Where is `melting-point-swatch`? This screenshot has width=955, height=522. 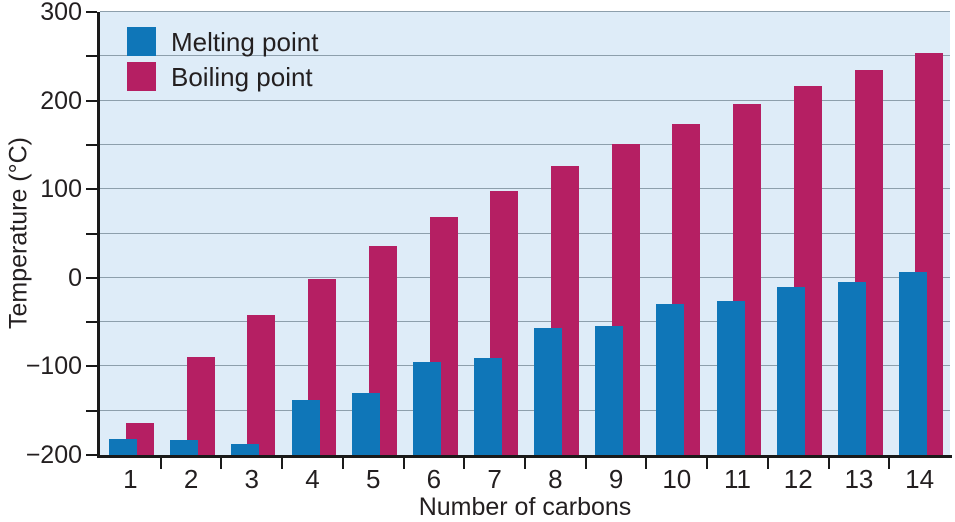
melting-point-swatch is located at coordinates (141, 41).